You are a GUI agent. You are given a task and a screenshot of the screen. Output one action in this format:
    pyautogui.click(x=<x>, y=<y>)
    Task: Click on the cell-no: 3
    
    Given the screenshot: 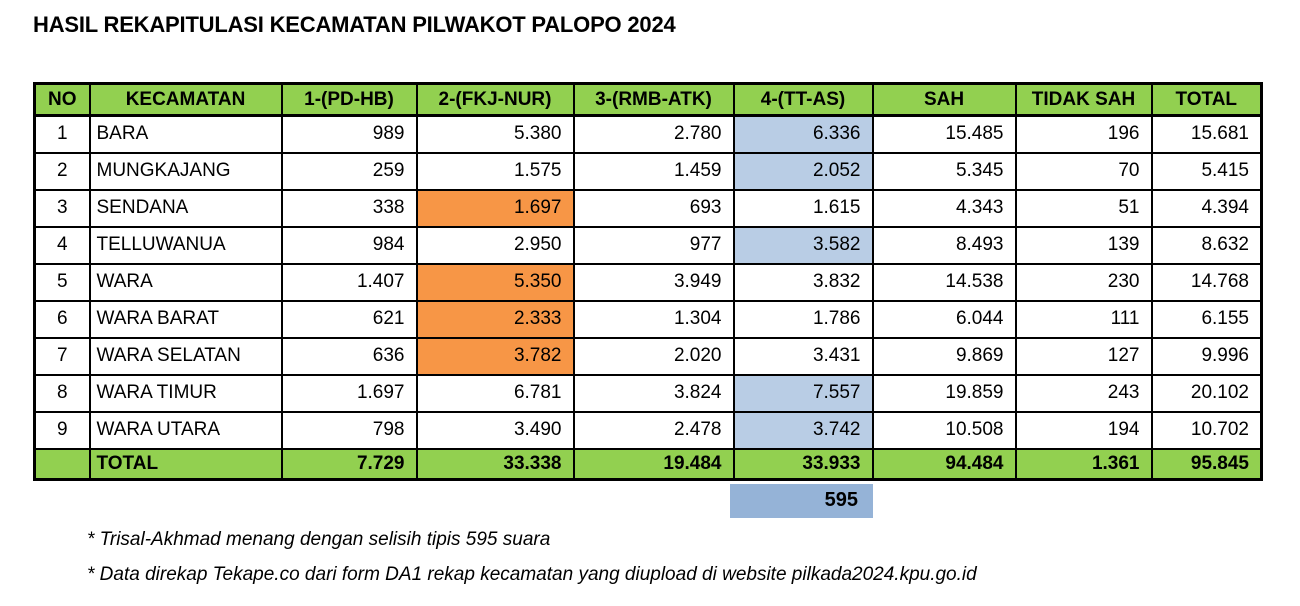 What is the action you would take?
    pyautogui.click(x=62, y=208)
    